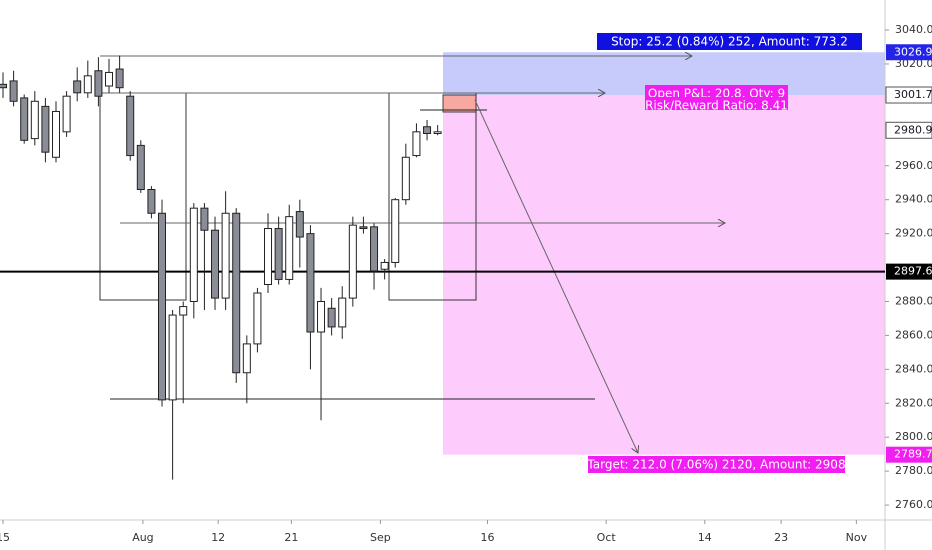 This screenshot has height=550, width=932. Describe the element at coordinates (913, 129) in the screenshot. I see `price-marker-label: 2980.9` at that location.